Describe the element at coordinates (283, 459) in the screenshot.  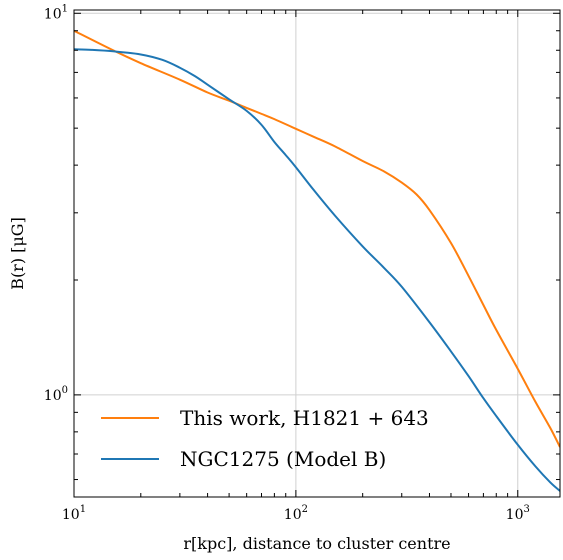
I see `legend-label-ngc1275: NGC1275 (Model B)` at that location.